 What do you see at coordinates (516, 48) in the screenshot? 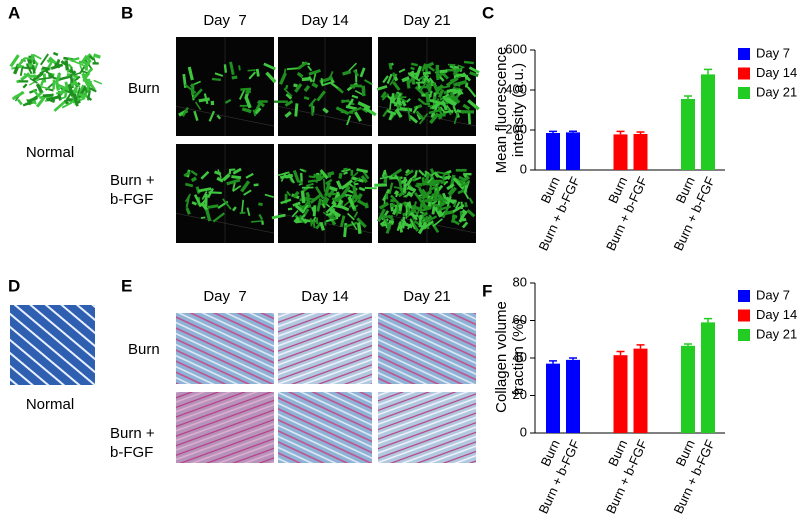
I see `y-tick-label: 600` at bounding box center [516, 48].